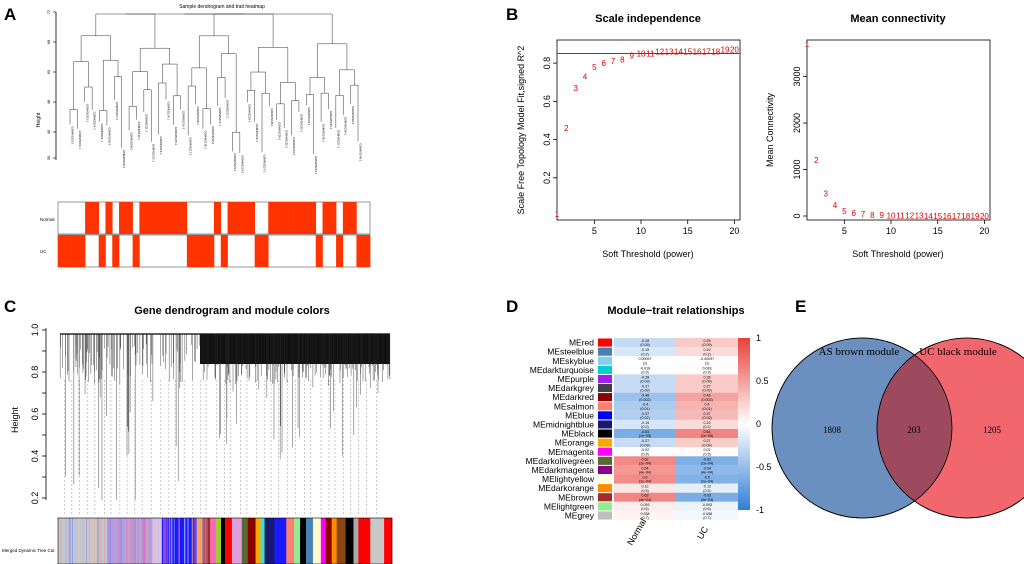  Describe the element at coordinates (566, 488) in the screenshot. I see `panel-d-row-label: MEdarkorange` at that location.